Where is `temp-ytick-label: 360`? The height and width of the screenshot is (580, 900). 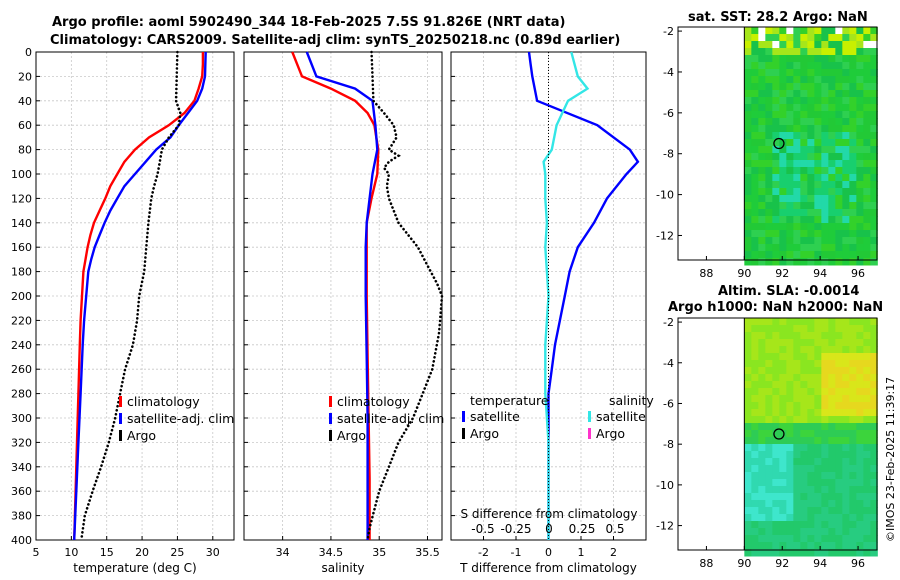 temp-ytick-label: 360 is located at coordinates (21, 491).